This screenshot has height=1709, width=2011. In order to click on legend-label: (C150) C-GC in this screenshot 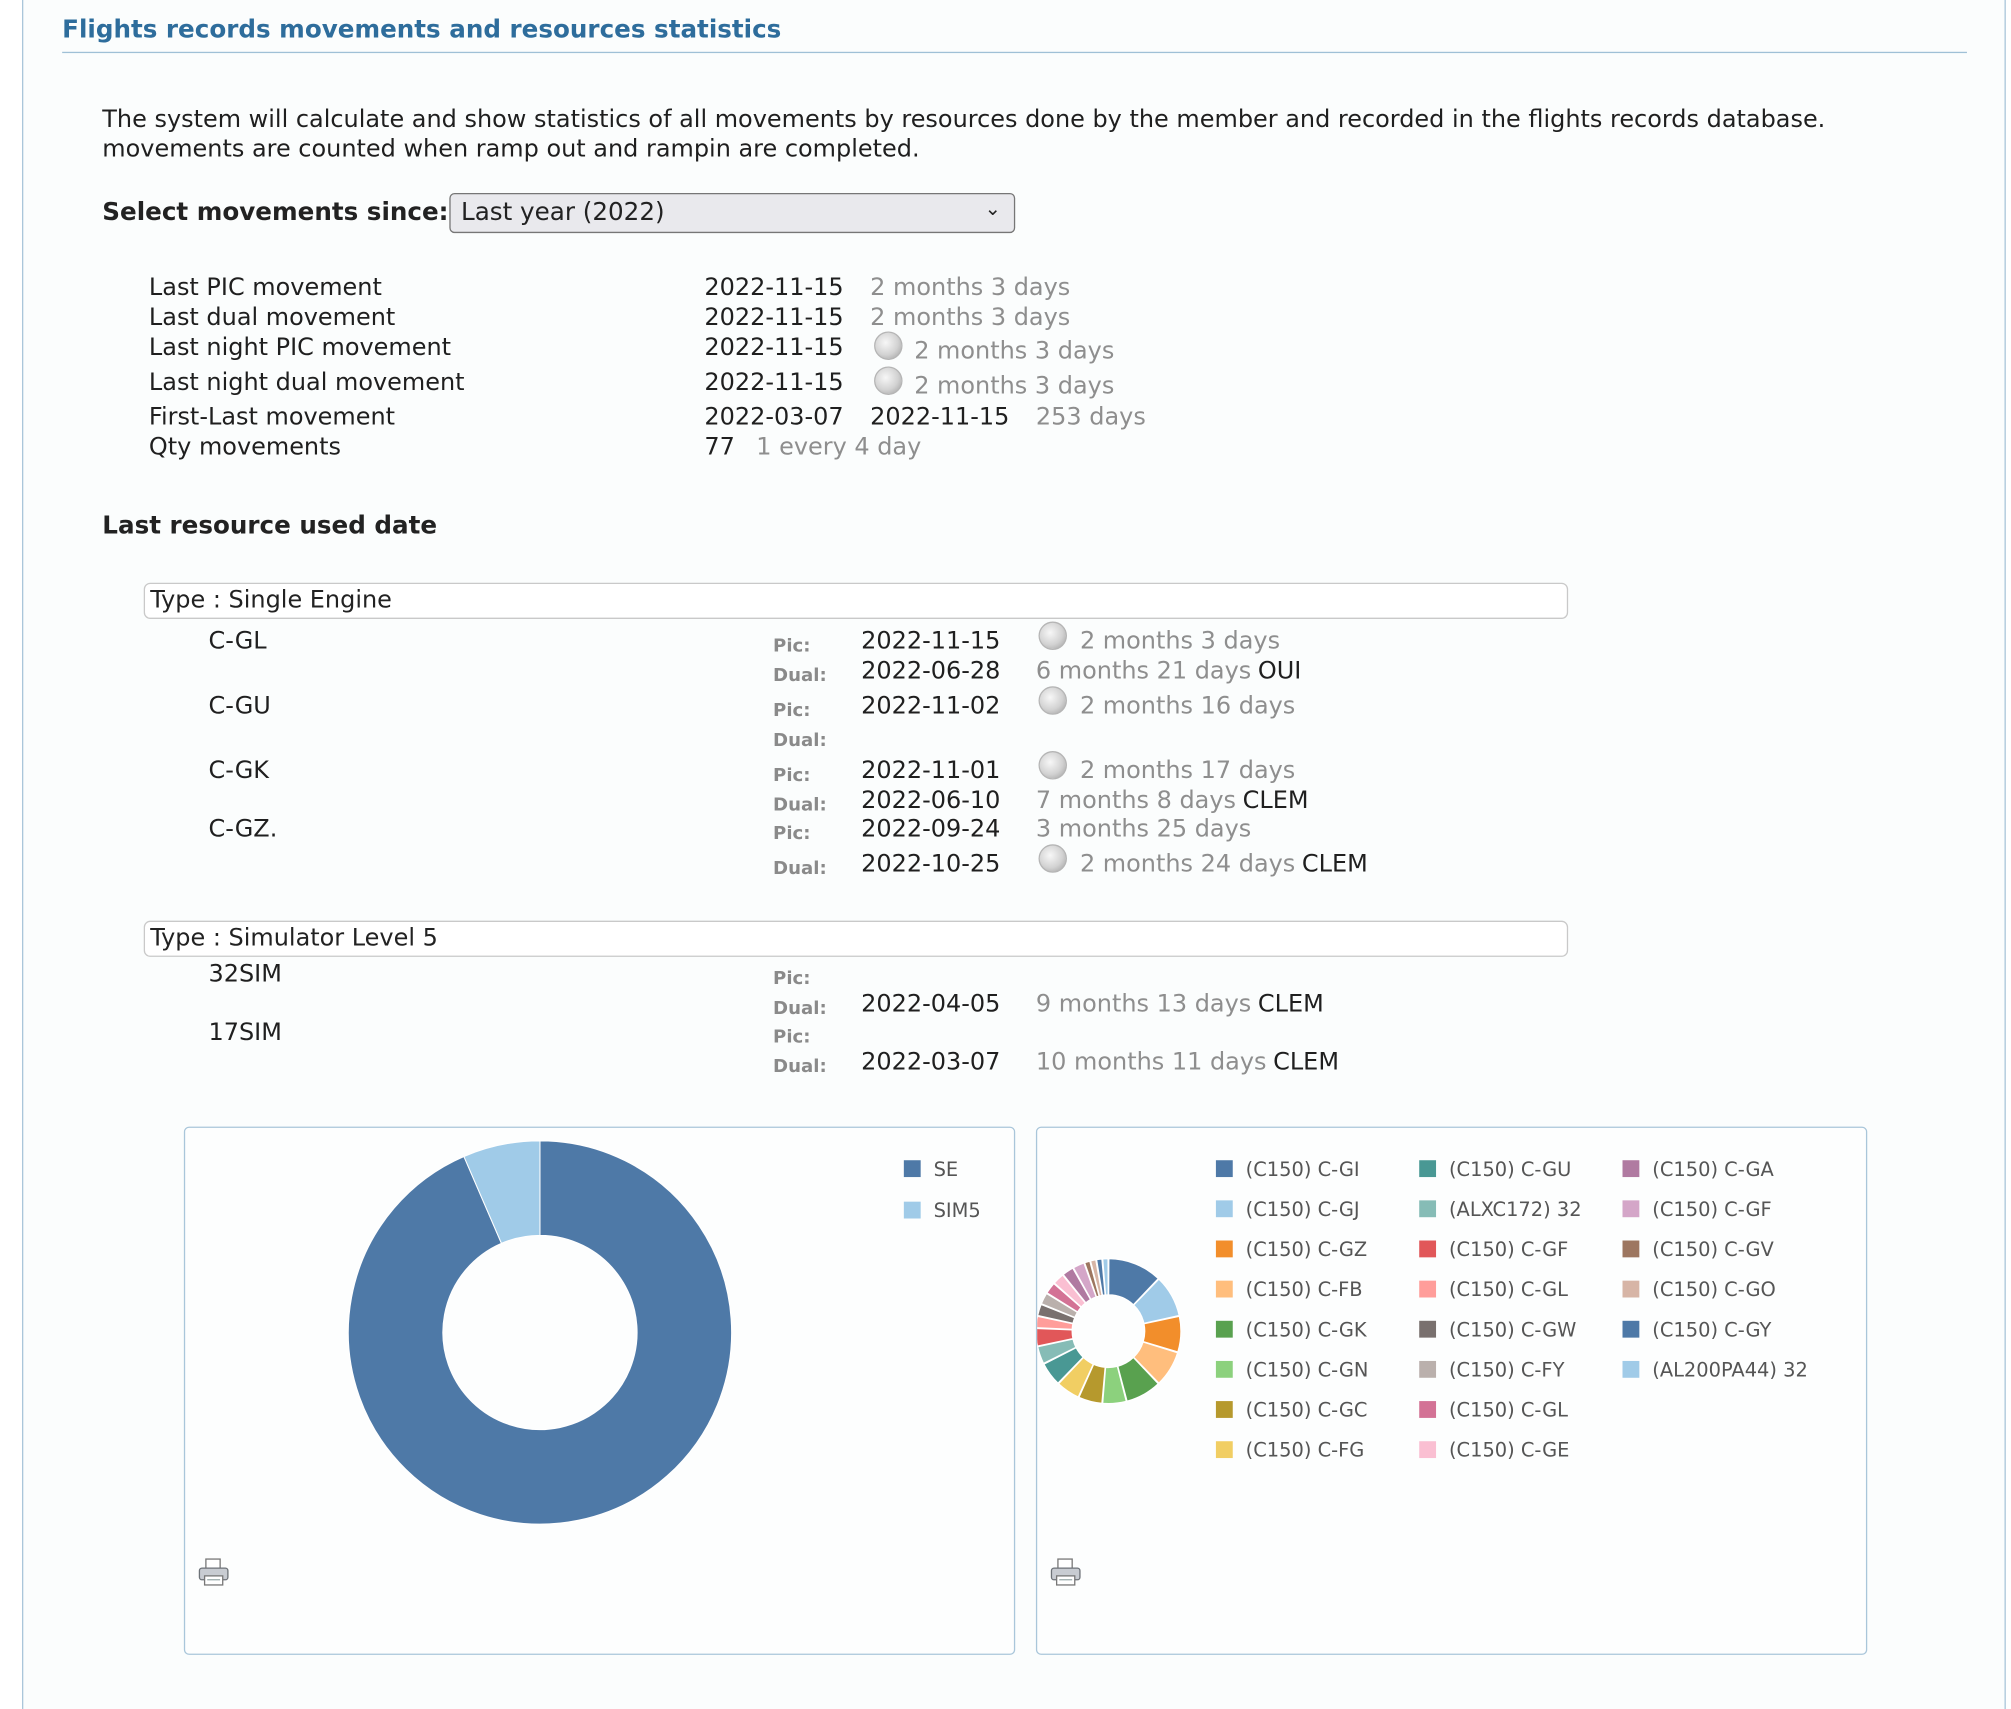, I will do `click(1307, 1410)`.